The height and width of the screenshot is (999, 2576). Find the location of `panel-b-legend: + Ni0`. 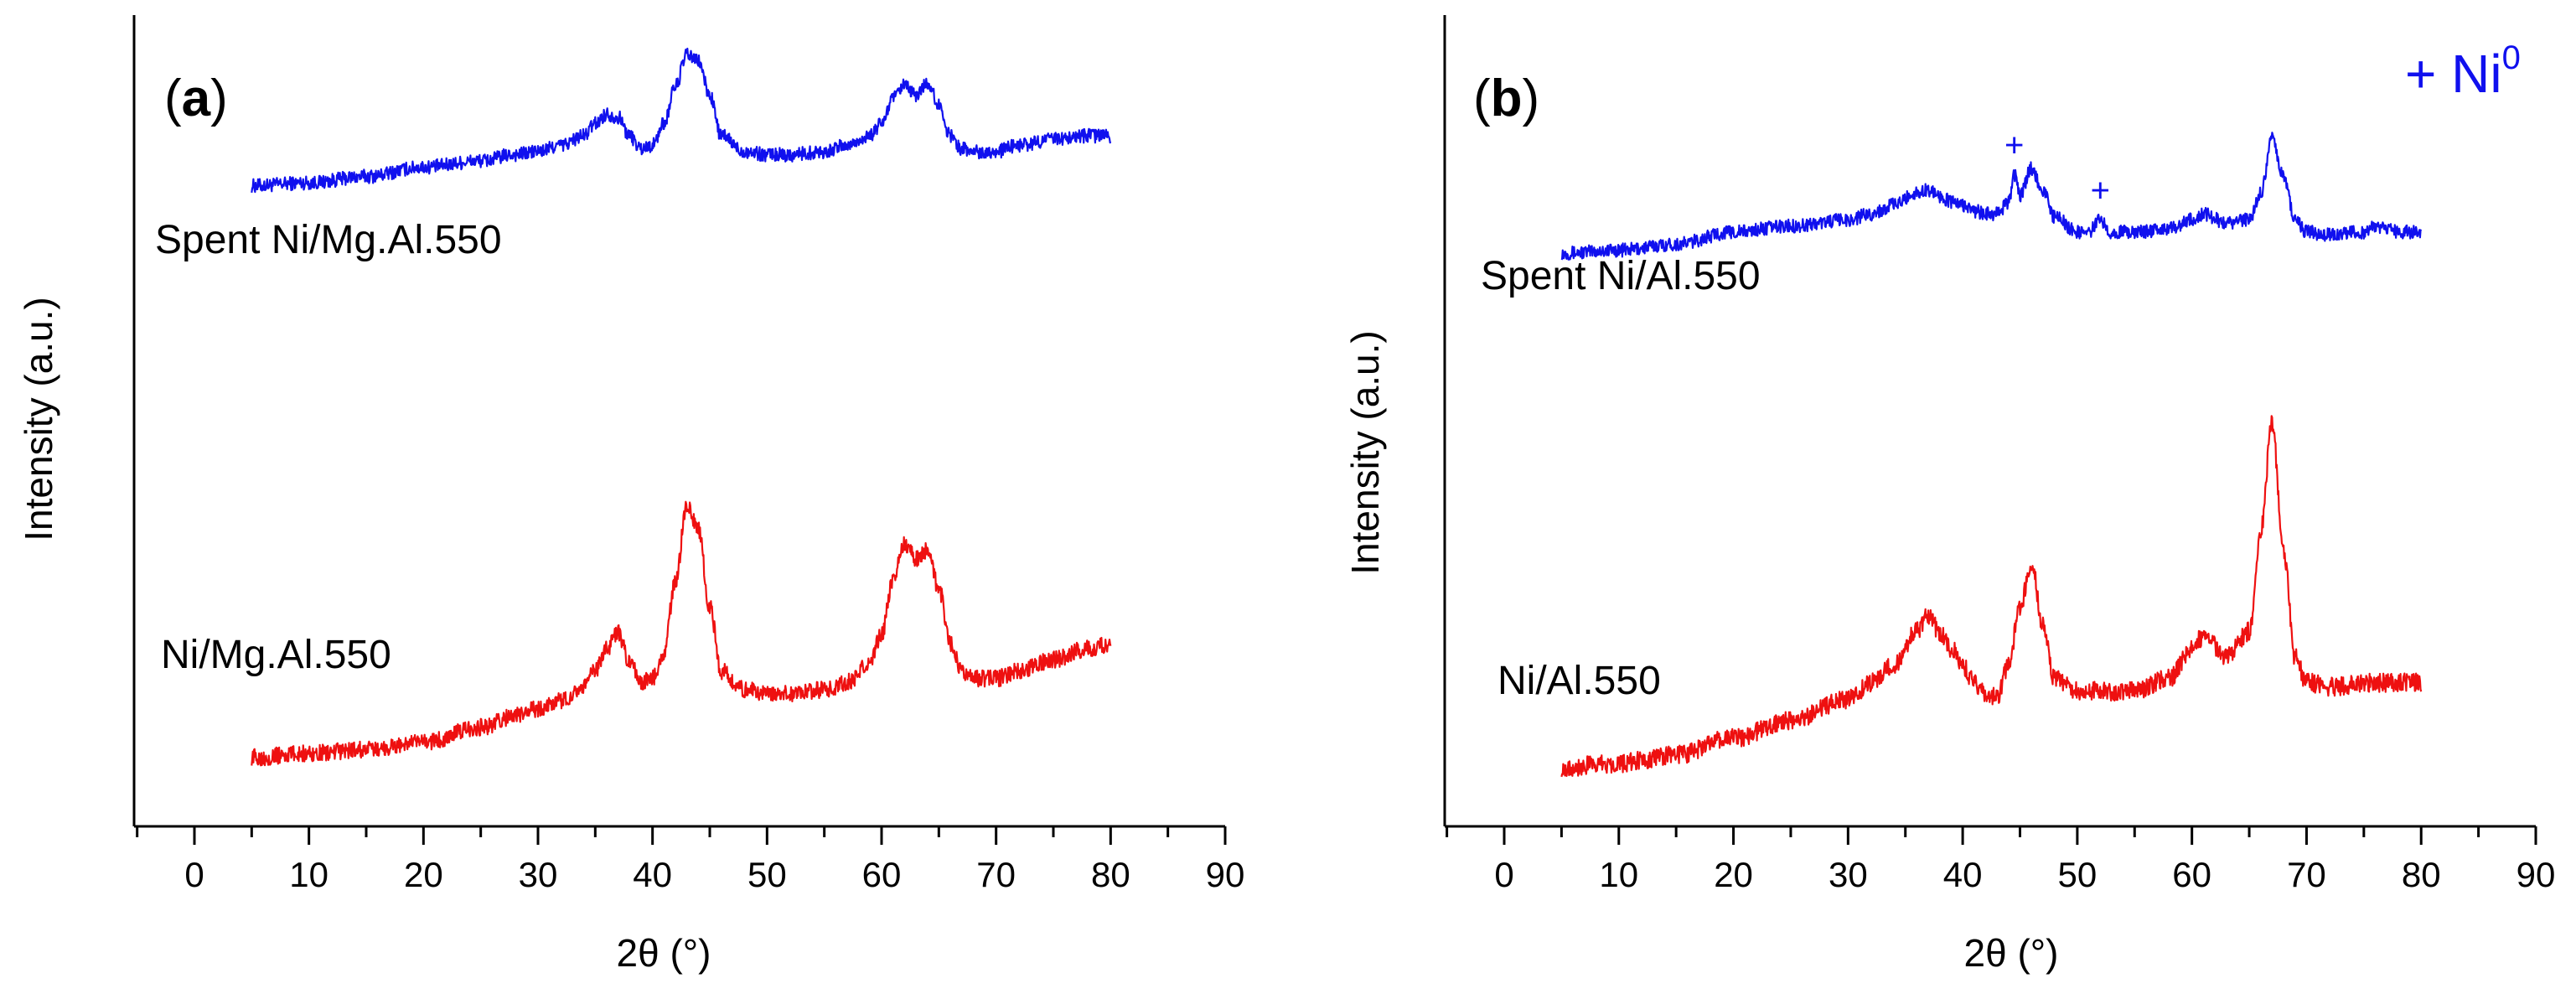

panel-b-legend: + Ni0 is located at coordinates (2463, 71).